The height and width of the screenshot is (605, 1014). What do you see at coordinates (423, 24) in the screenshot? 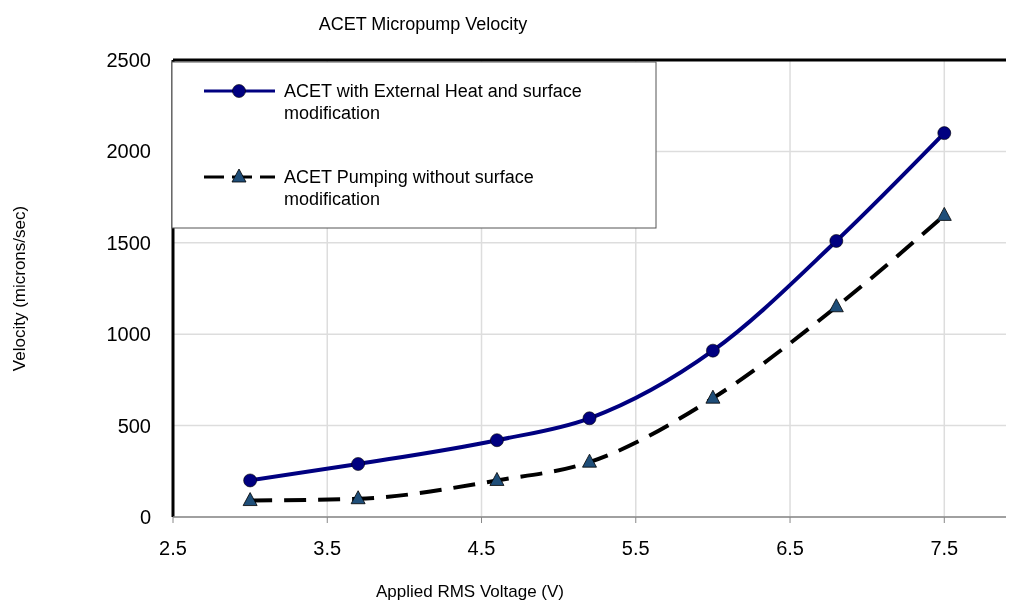
I see `chart-title: ACET Micropump Velocity` at bounding box center [423, 24].